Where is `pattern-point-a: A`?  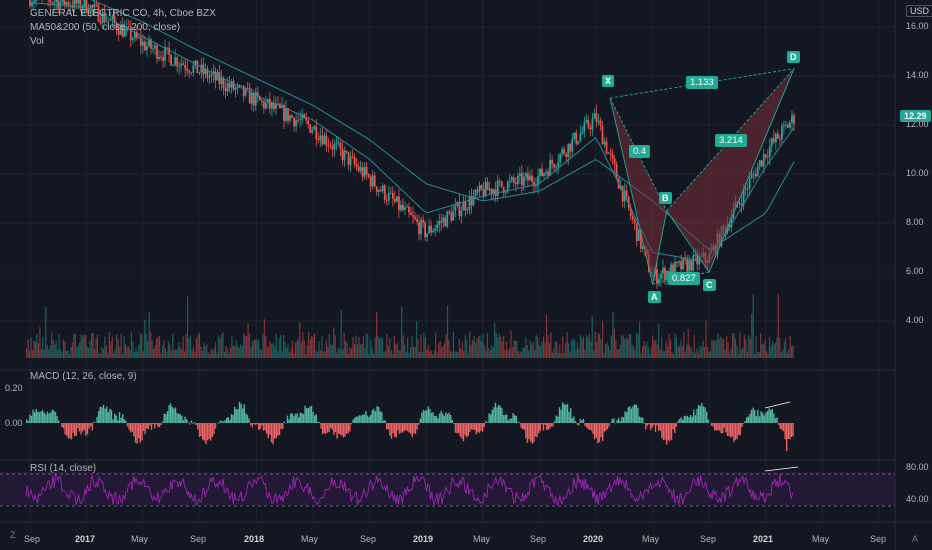 pattern-point-a: A is located at coordinates (654, 297).